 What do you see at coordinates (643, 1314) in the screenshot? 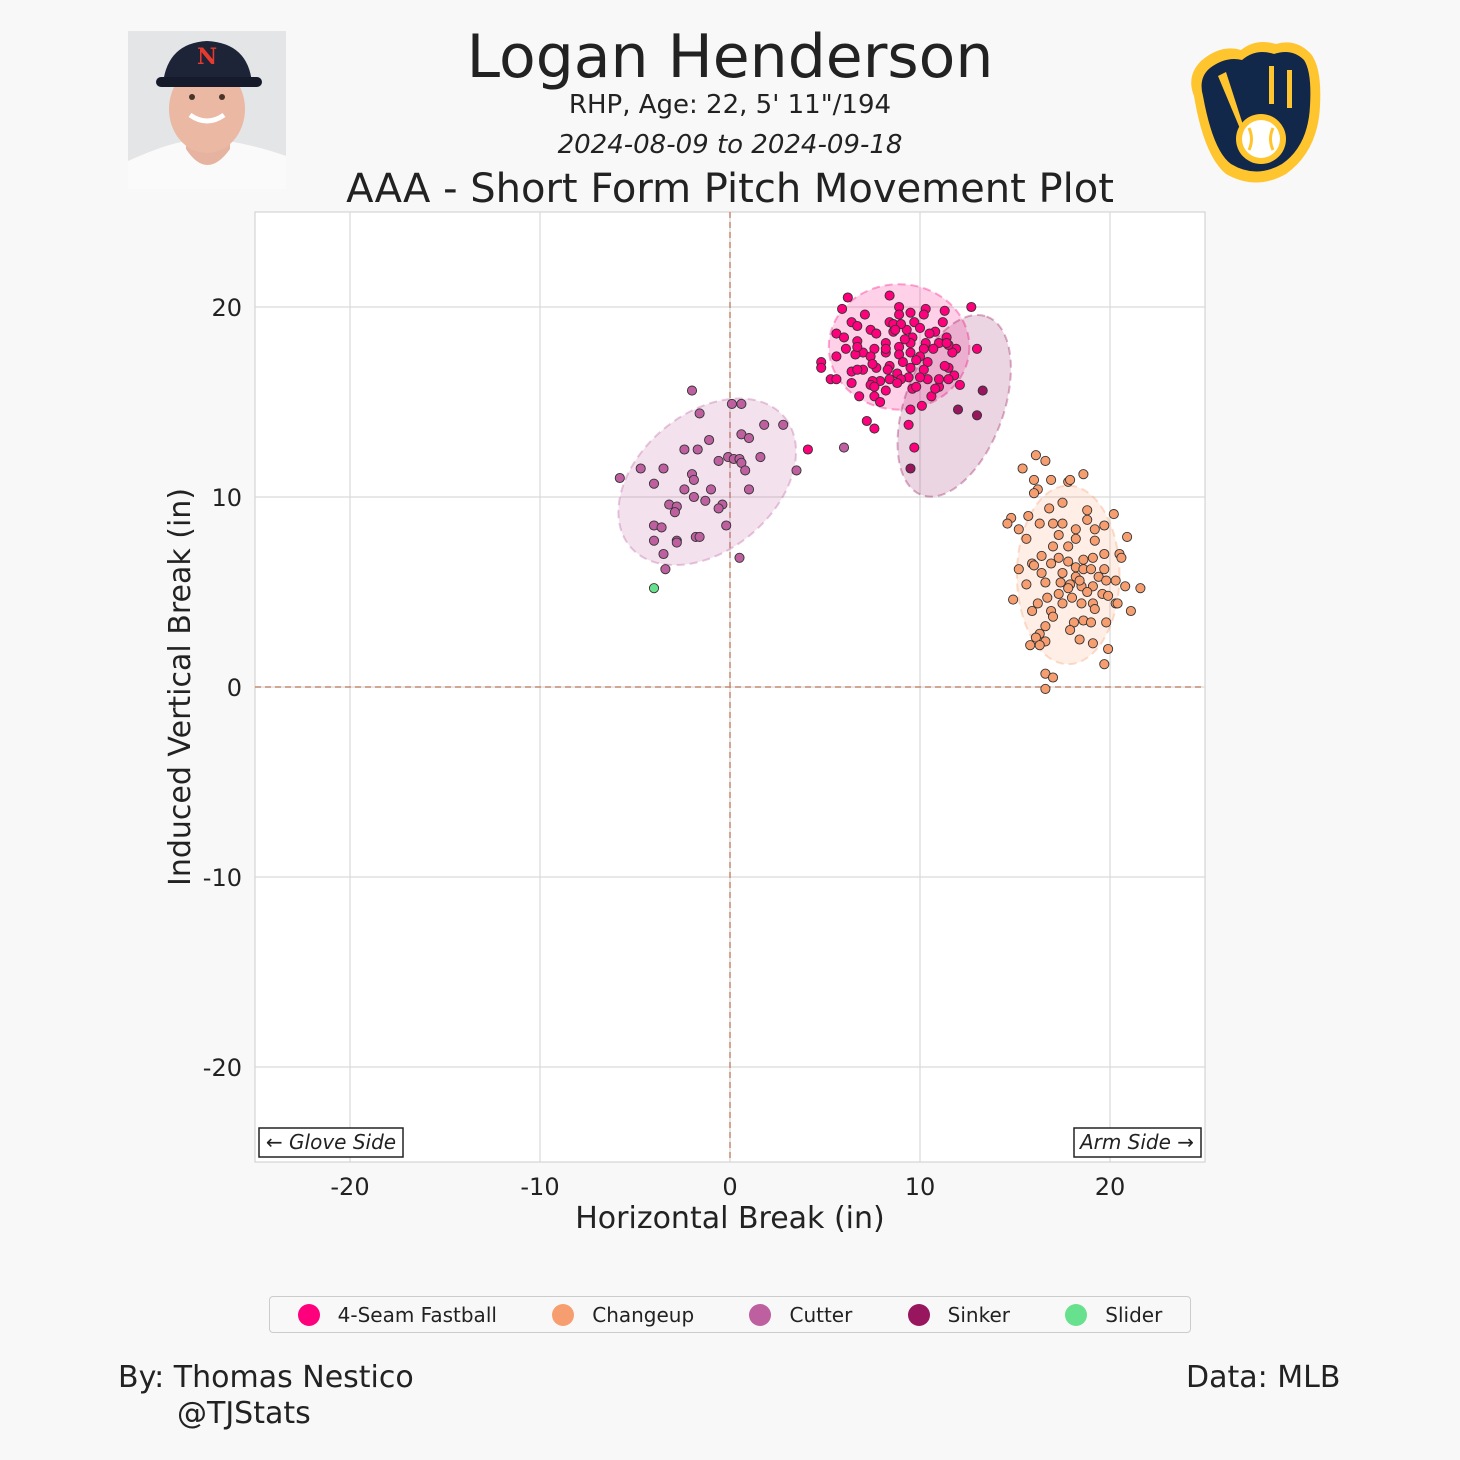
I see `legend-label: Changeup` at bounding box center [643, 1314].